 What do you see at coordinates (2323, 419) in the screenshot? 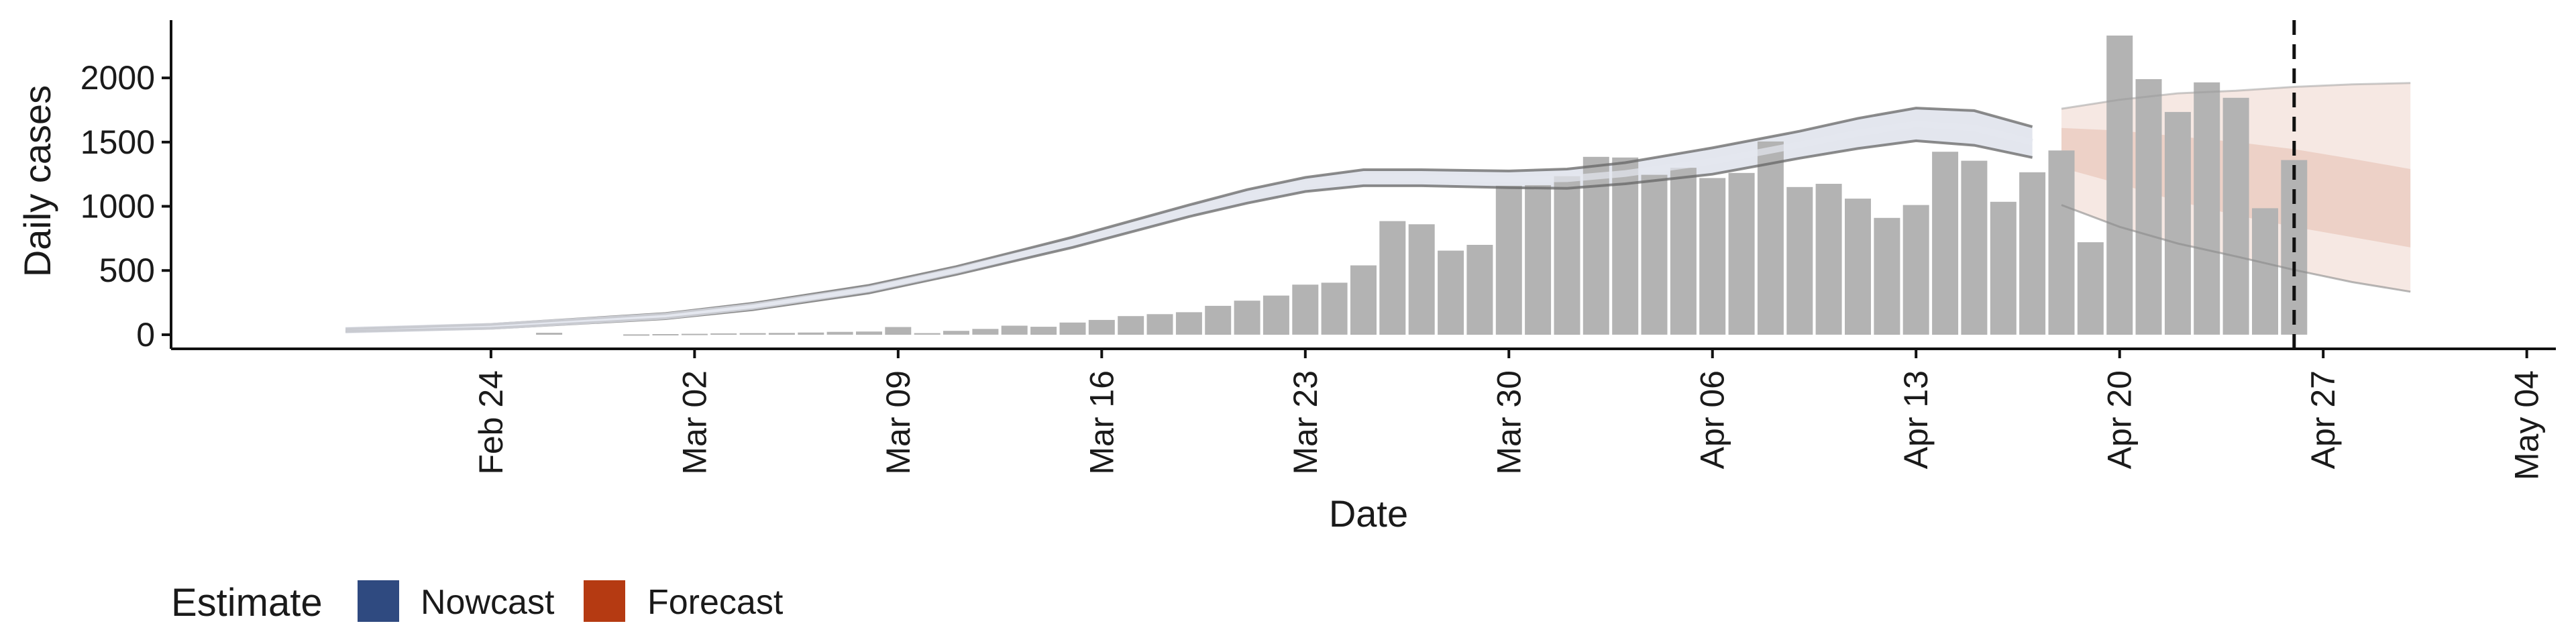
I see `x-tick-label: Apr 27` at bounding box center [2323, 419].